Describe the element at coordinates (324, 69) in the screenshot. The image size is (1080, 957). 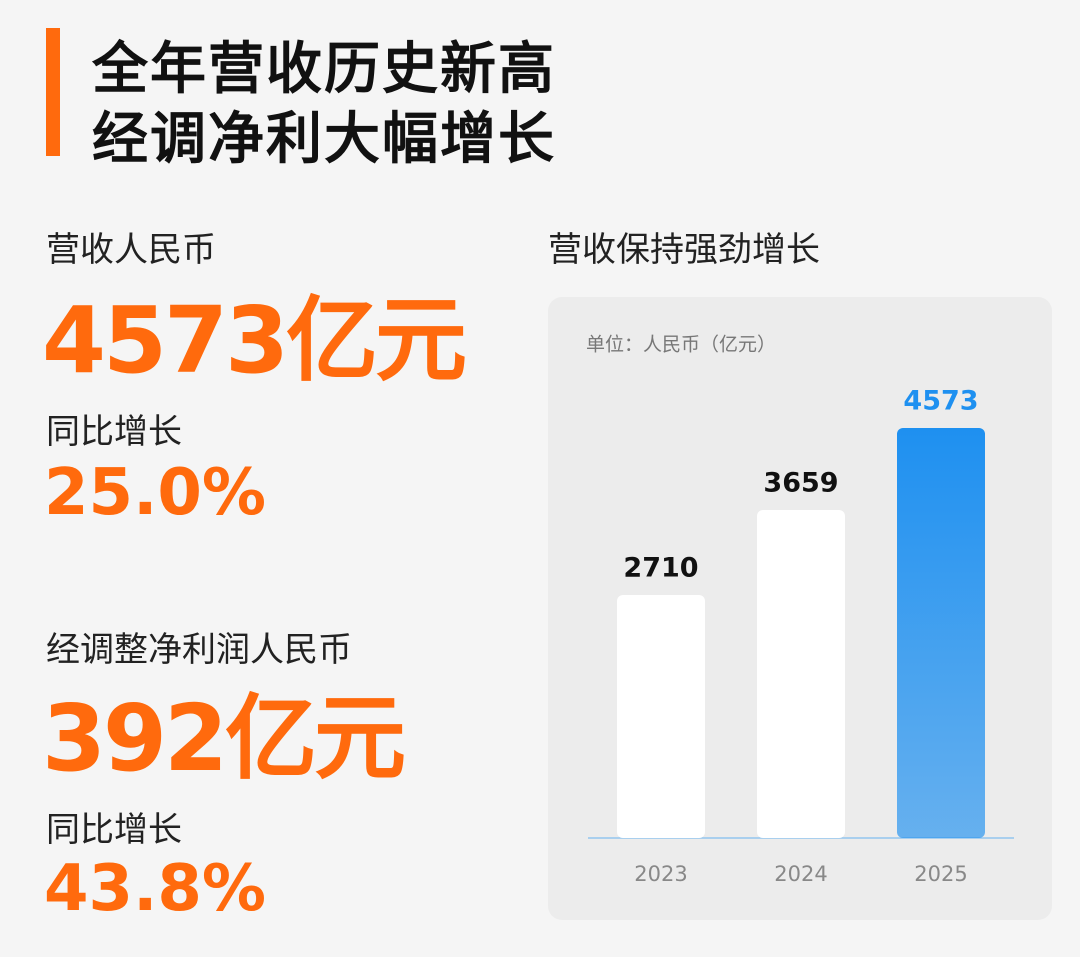
I see `title-line: 全年营收历史新高` at that location.